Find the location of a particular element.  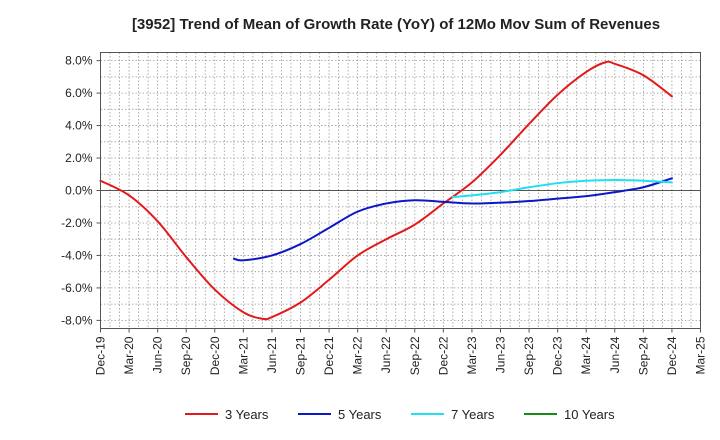

x-tick-label: Sep-20 is located at coordinates (186, 355).